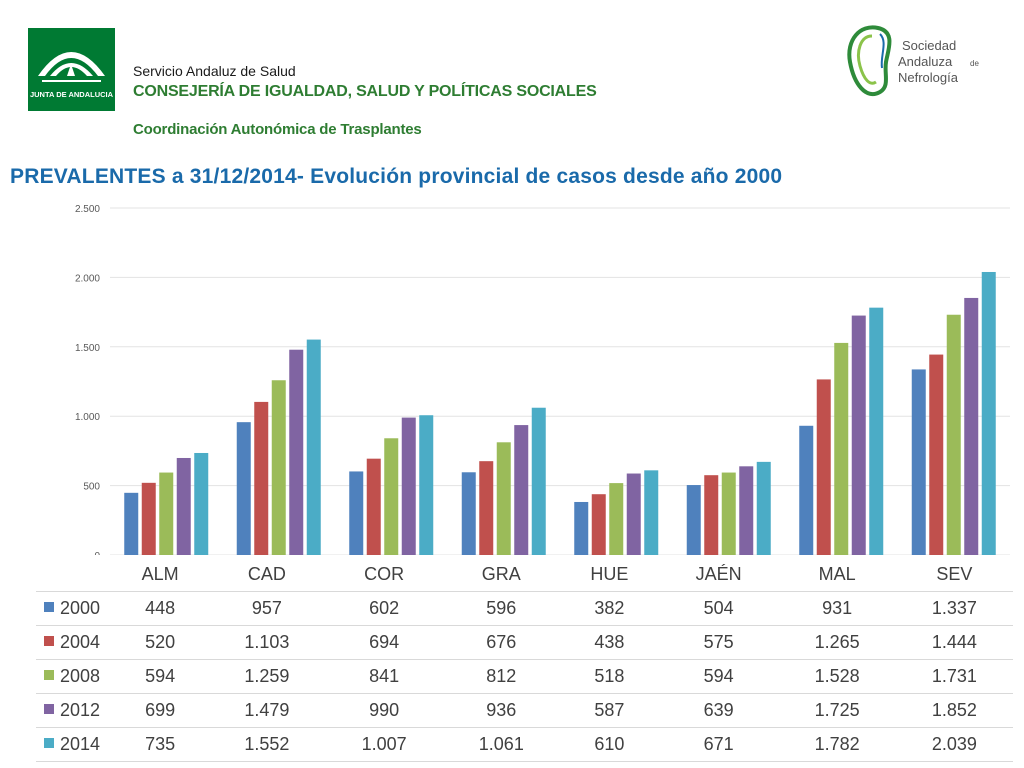 This screenshot has width=1024, height=768. What do you see at coordinates (837, 676) in the screenshot?
I see `table-cell: 1.528` at bounding box center [837, 676].